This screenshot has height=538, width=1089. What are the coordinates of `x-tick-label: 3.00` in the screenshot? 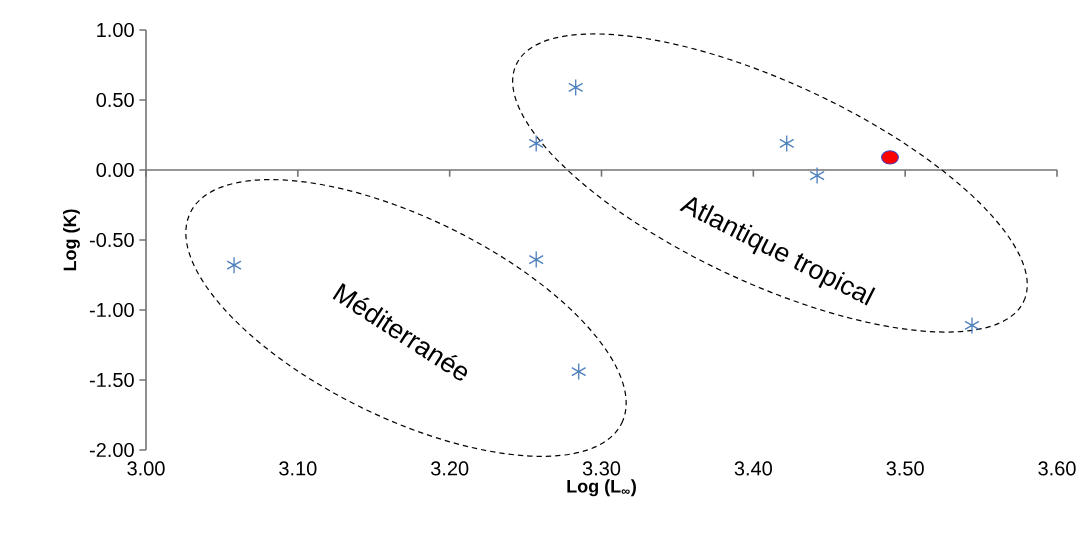 It's located at (146, 468).